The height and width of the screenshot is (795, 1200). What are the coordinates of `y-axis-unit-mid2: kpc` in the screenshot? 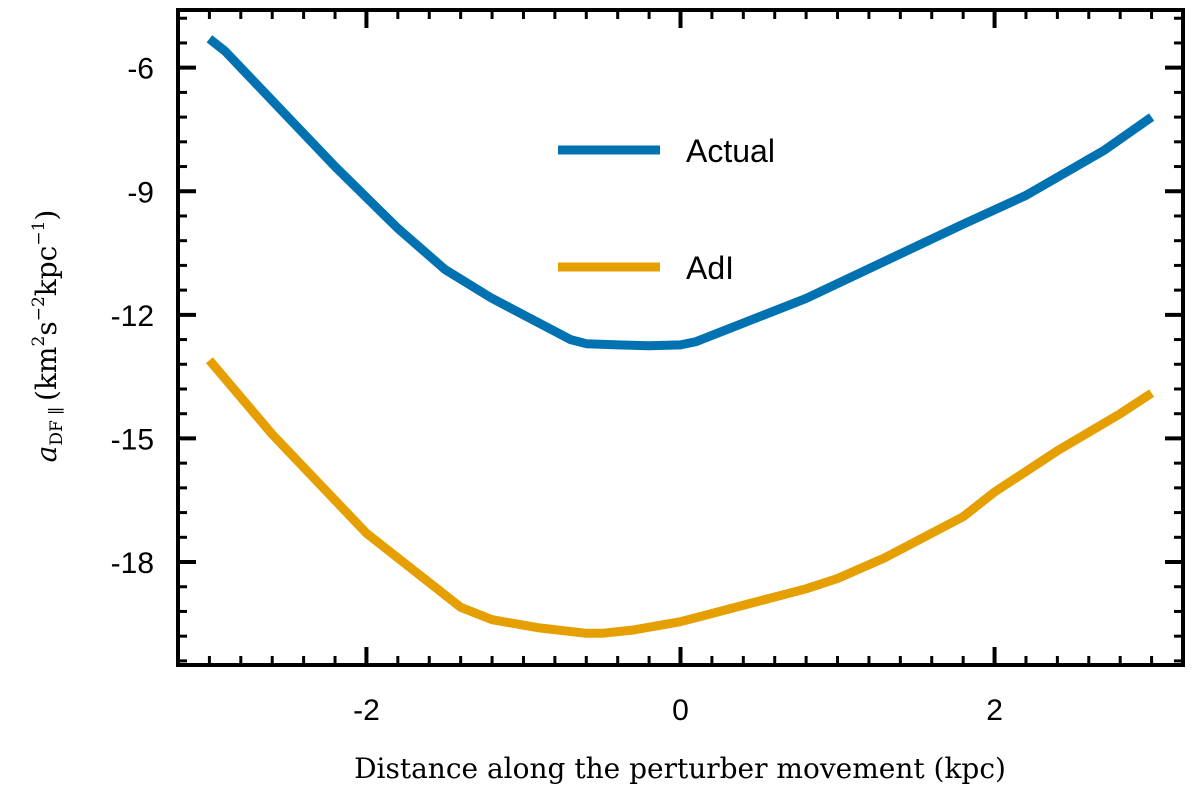 It's located at (46, 271).